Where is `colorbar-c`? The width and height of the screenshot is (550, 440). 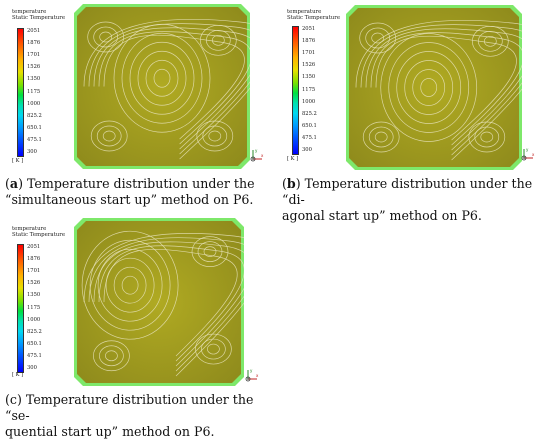
colorbar-c is located at coordinates (20, 308).